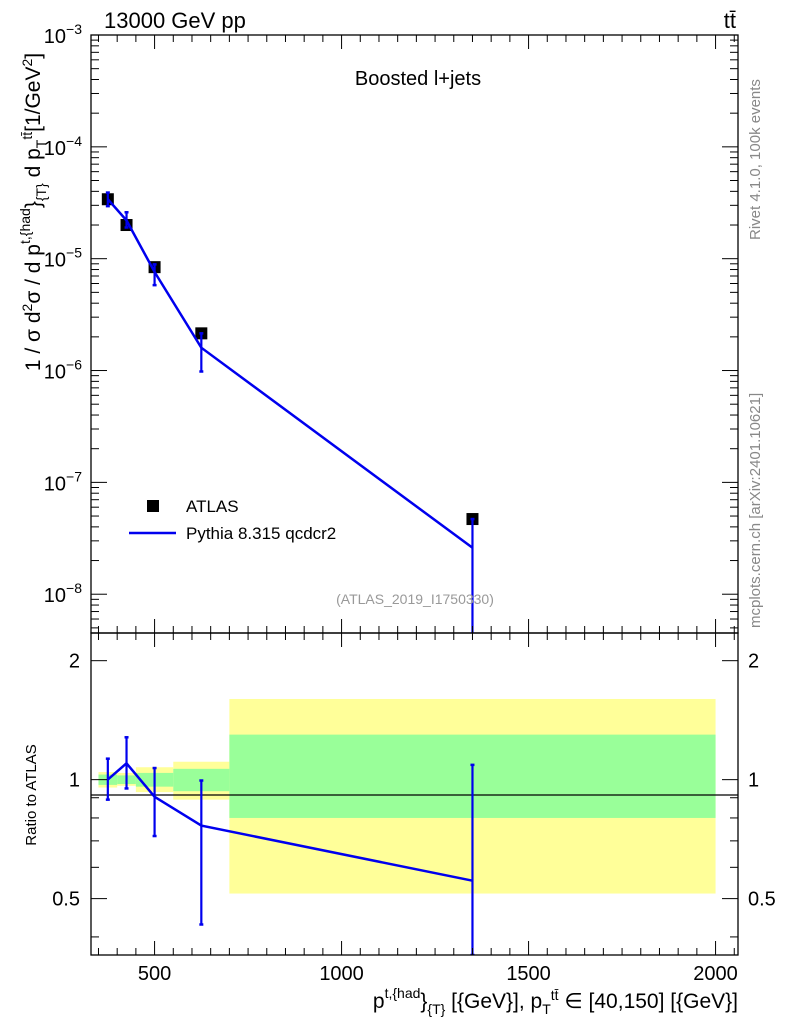 The image size is (786, 1024). I want to click on legend-atlas-label: ATLAS, so click(212, 506).